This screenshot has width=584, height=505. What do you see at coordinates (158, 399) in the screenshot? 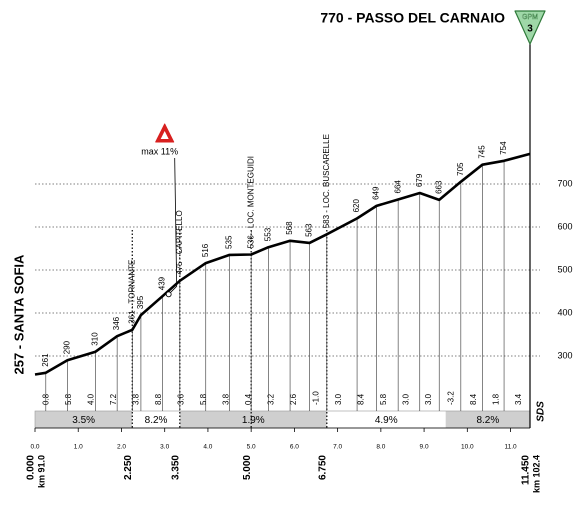
I see `segment-gradient: 8.8` at bounding box center [158, 399].